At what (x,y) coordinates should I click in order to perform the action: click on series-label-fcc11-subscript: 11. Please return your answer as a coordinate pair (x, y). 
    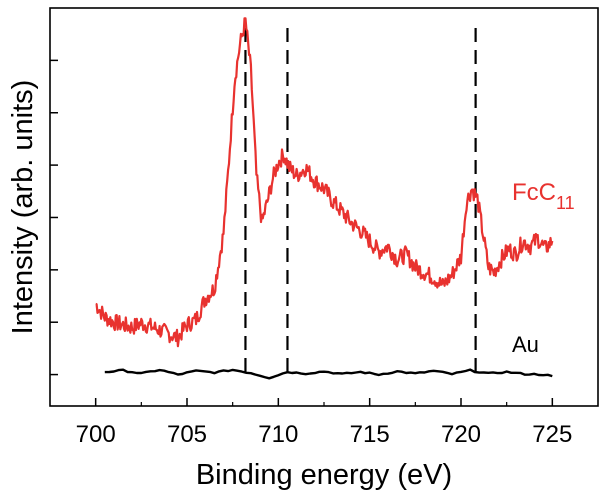
    Looking at the image, I should click on (565, 203).